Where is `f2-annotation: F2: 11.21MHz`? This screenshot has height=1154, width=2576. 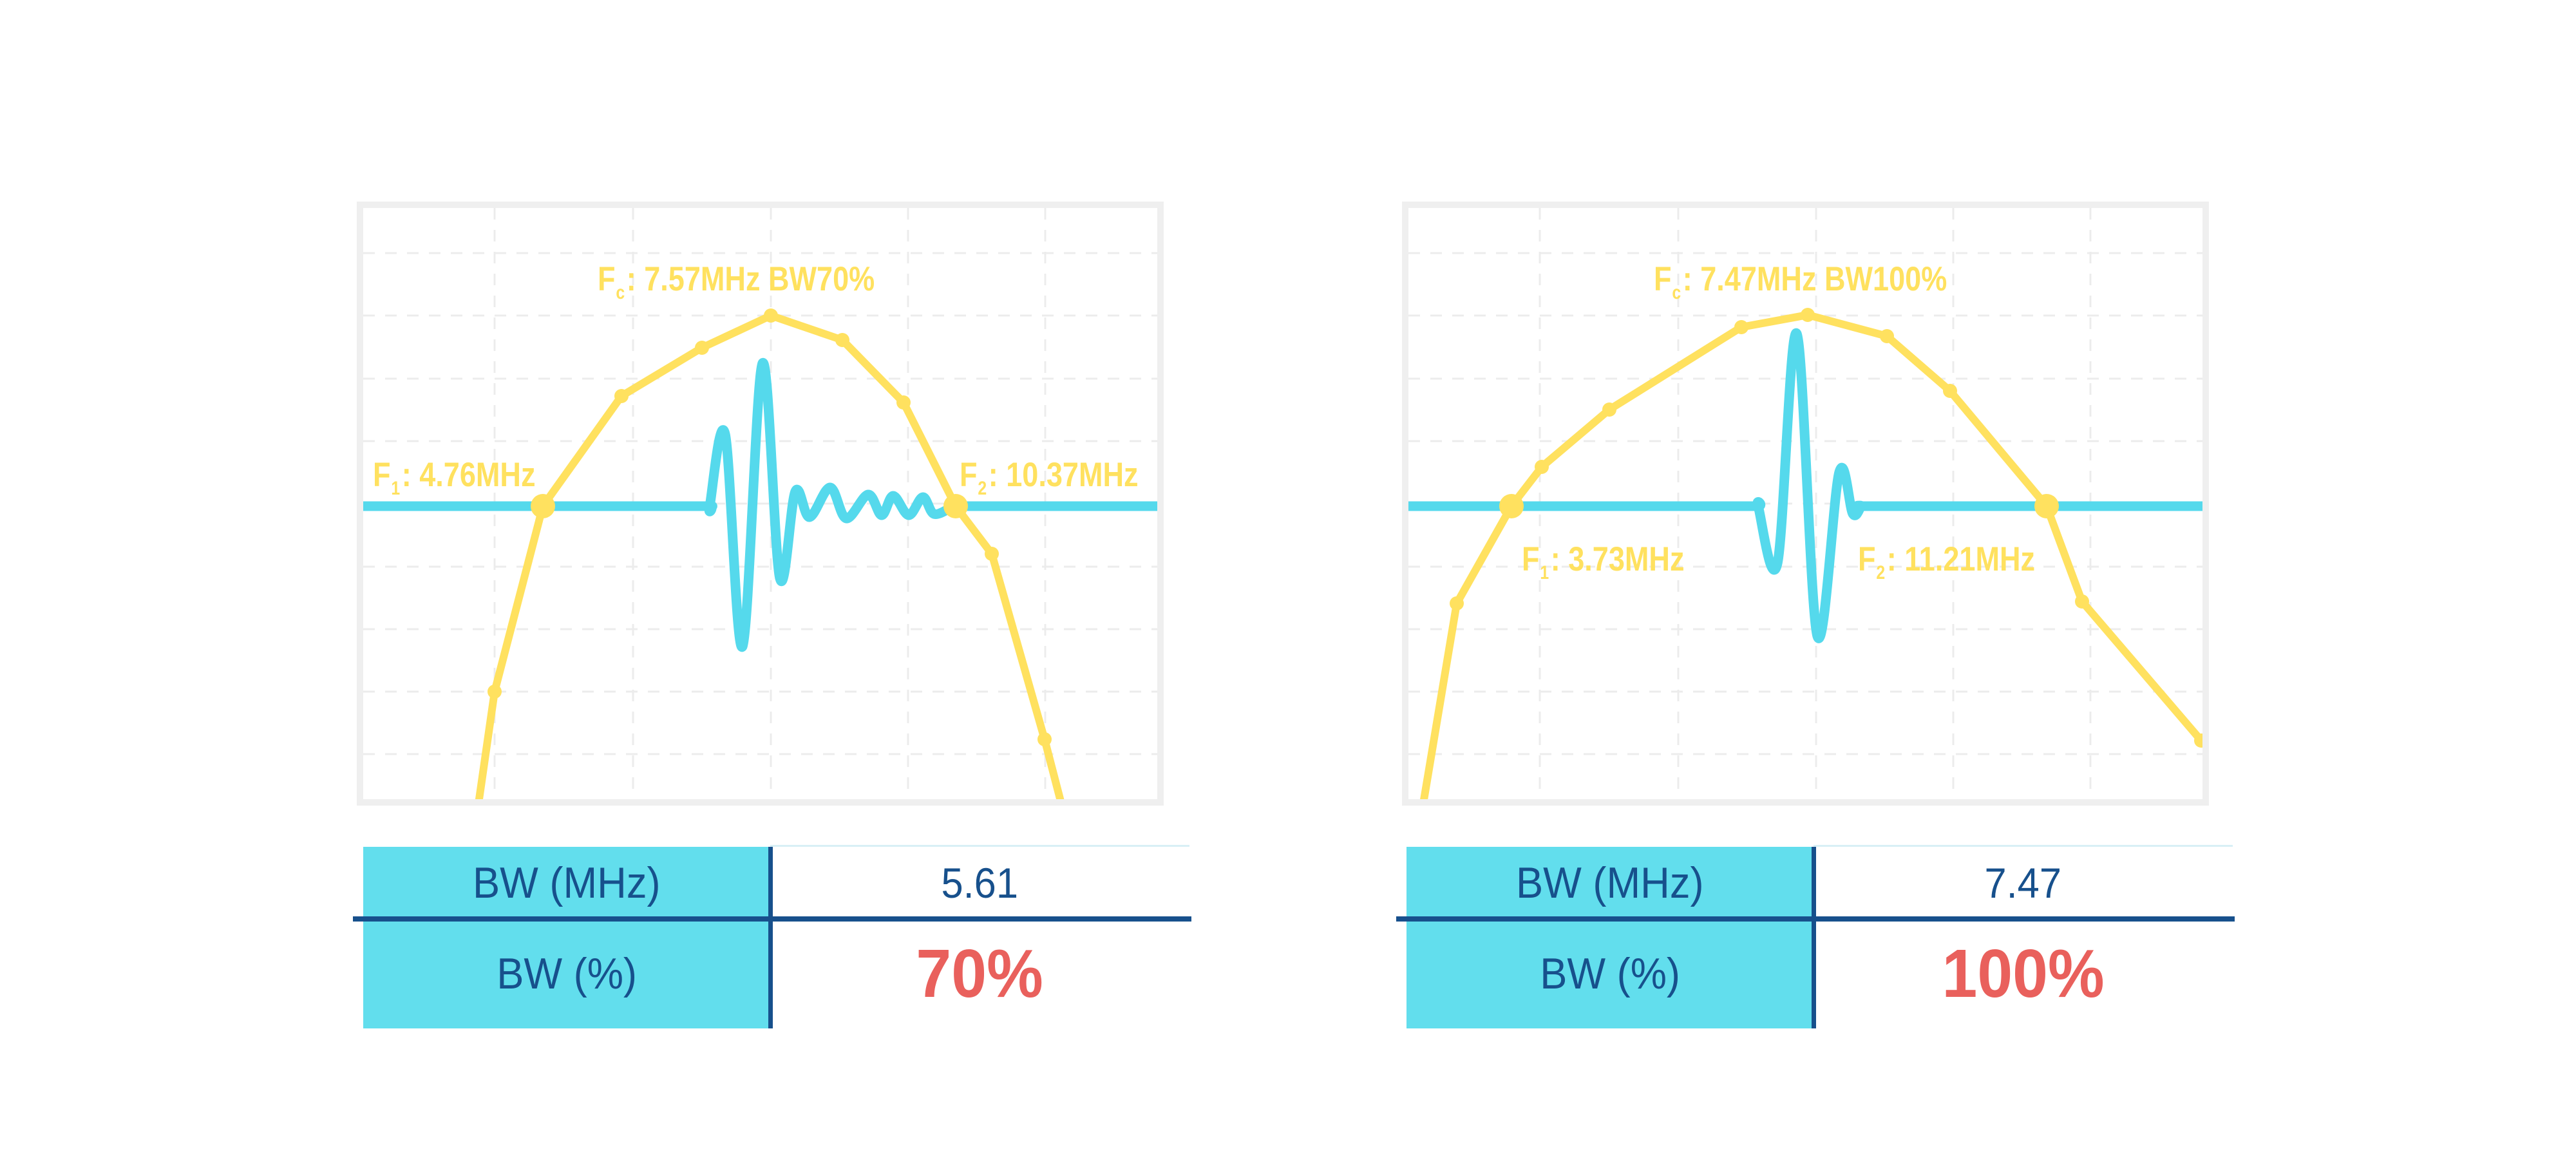
f2-annotation: F2: 11.21MHz is located at coordinates (1962, 561).